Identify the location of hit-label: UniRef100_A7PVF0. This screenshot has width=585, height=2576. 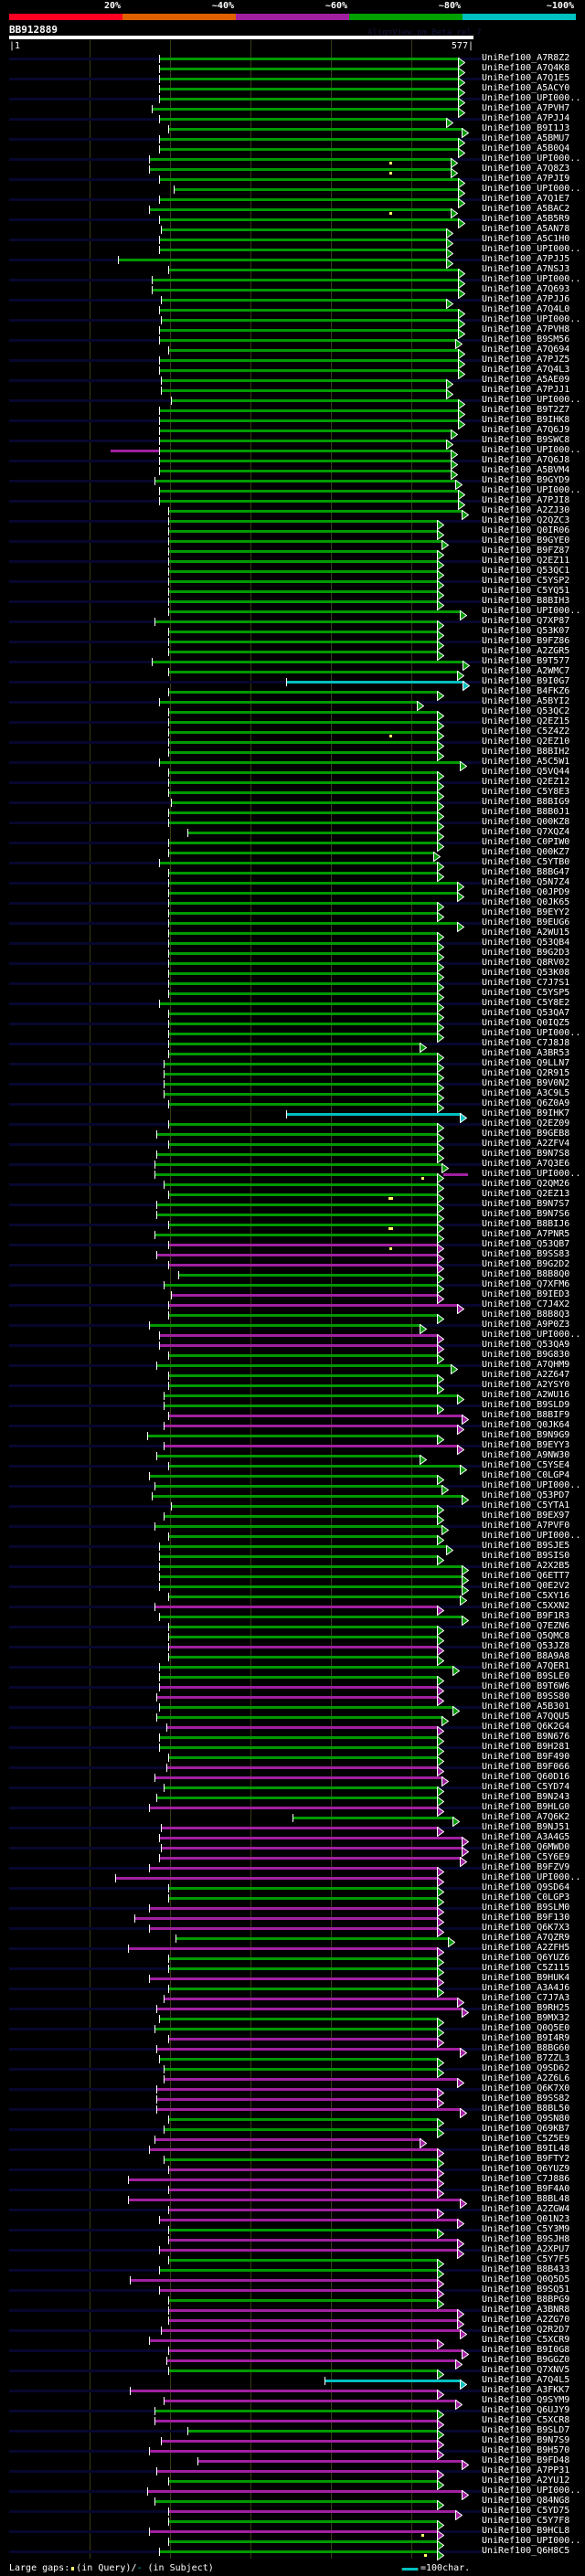
(526, 1526).